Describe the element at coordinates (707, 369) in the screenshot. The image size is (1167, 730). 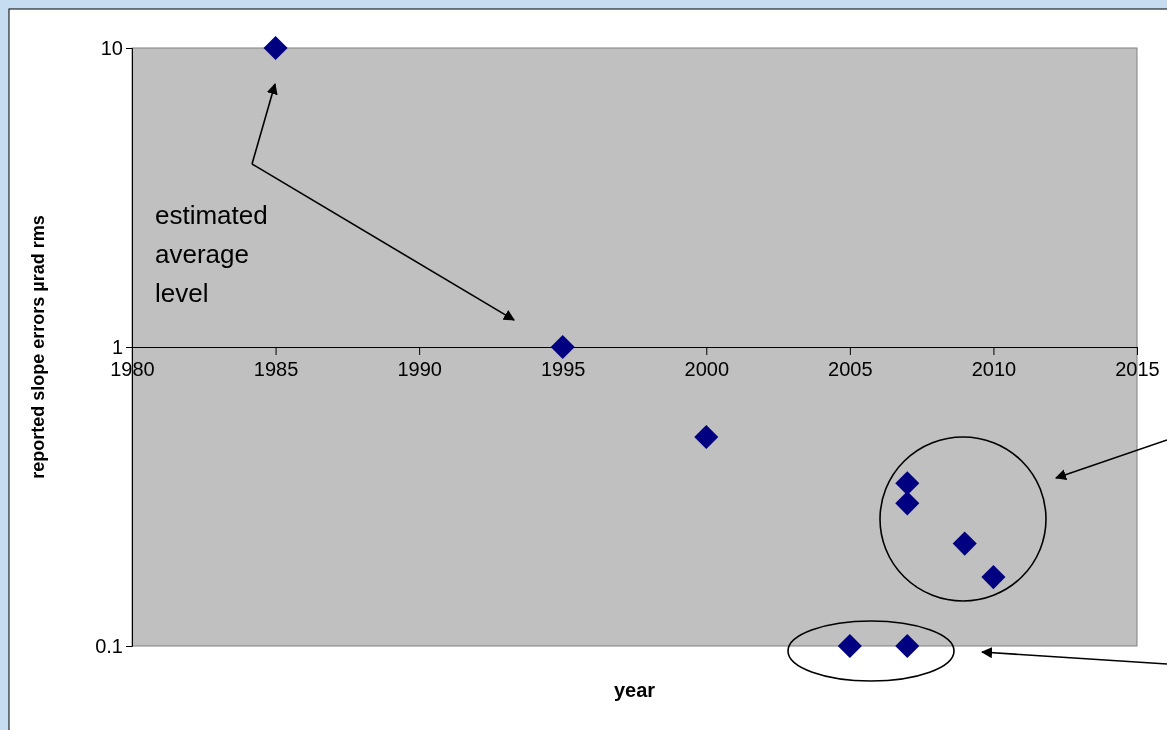
I see `x-tick-label: 2000` at that location.